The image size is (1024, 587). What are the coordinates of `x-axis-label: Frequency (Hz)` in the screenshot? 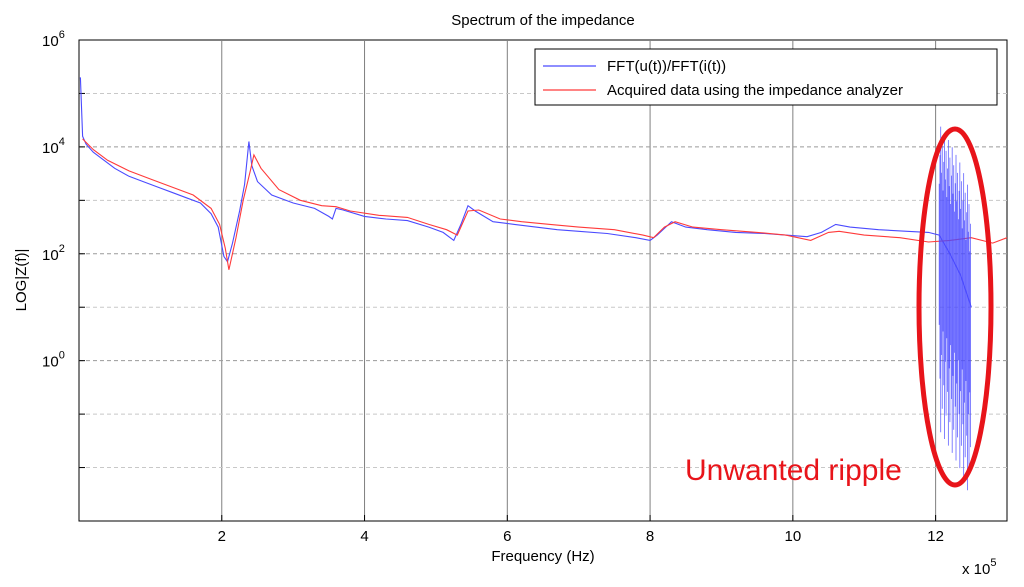 It's located at (542, 556).